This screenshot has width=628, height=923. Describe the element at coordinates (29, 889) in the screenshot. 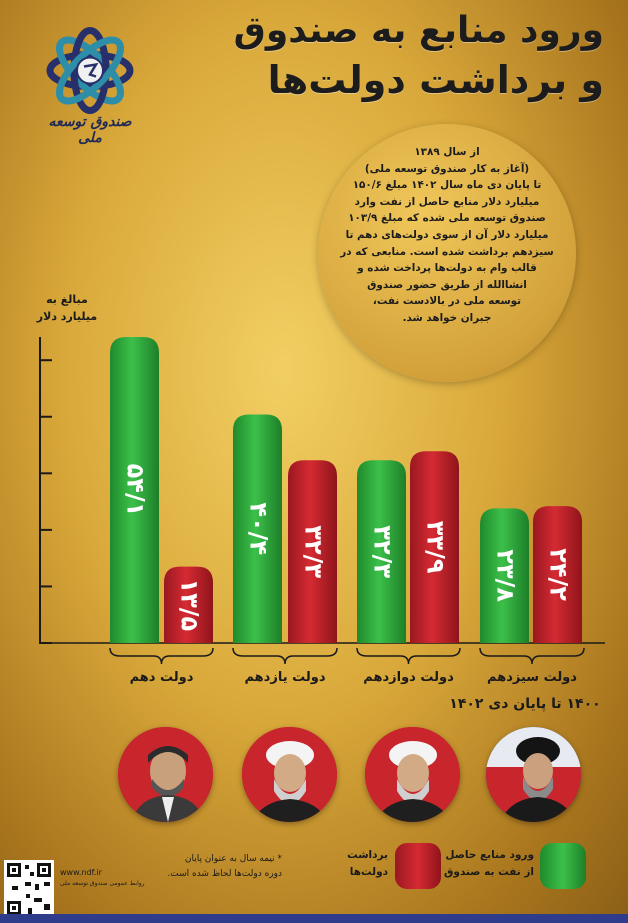

I see `qr-code-icon` at that location.